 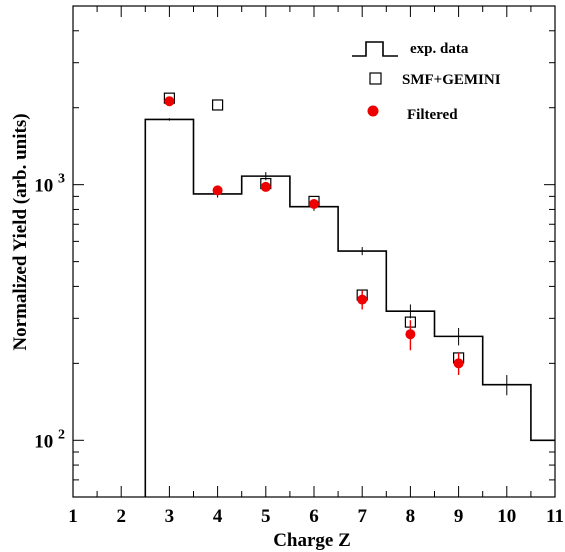 I want to click on y-tick-label: 10 2, so click(x=49, y=439).